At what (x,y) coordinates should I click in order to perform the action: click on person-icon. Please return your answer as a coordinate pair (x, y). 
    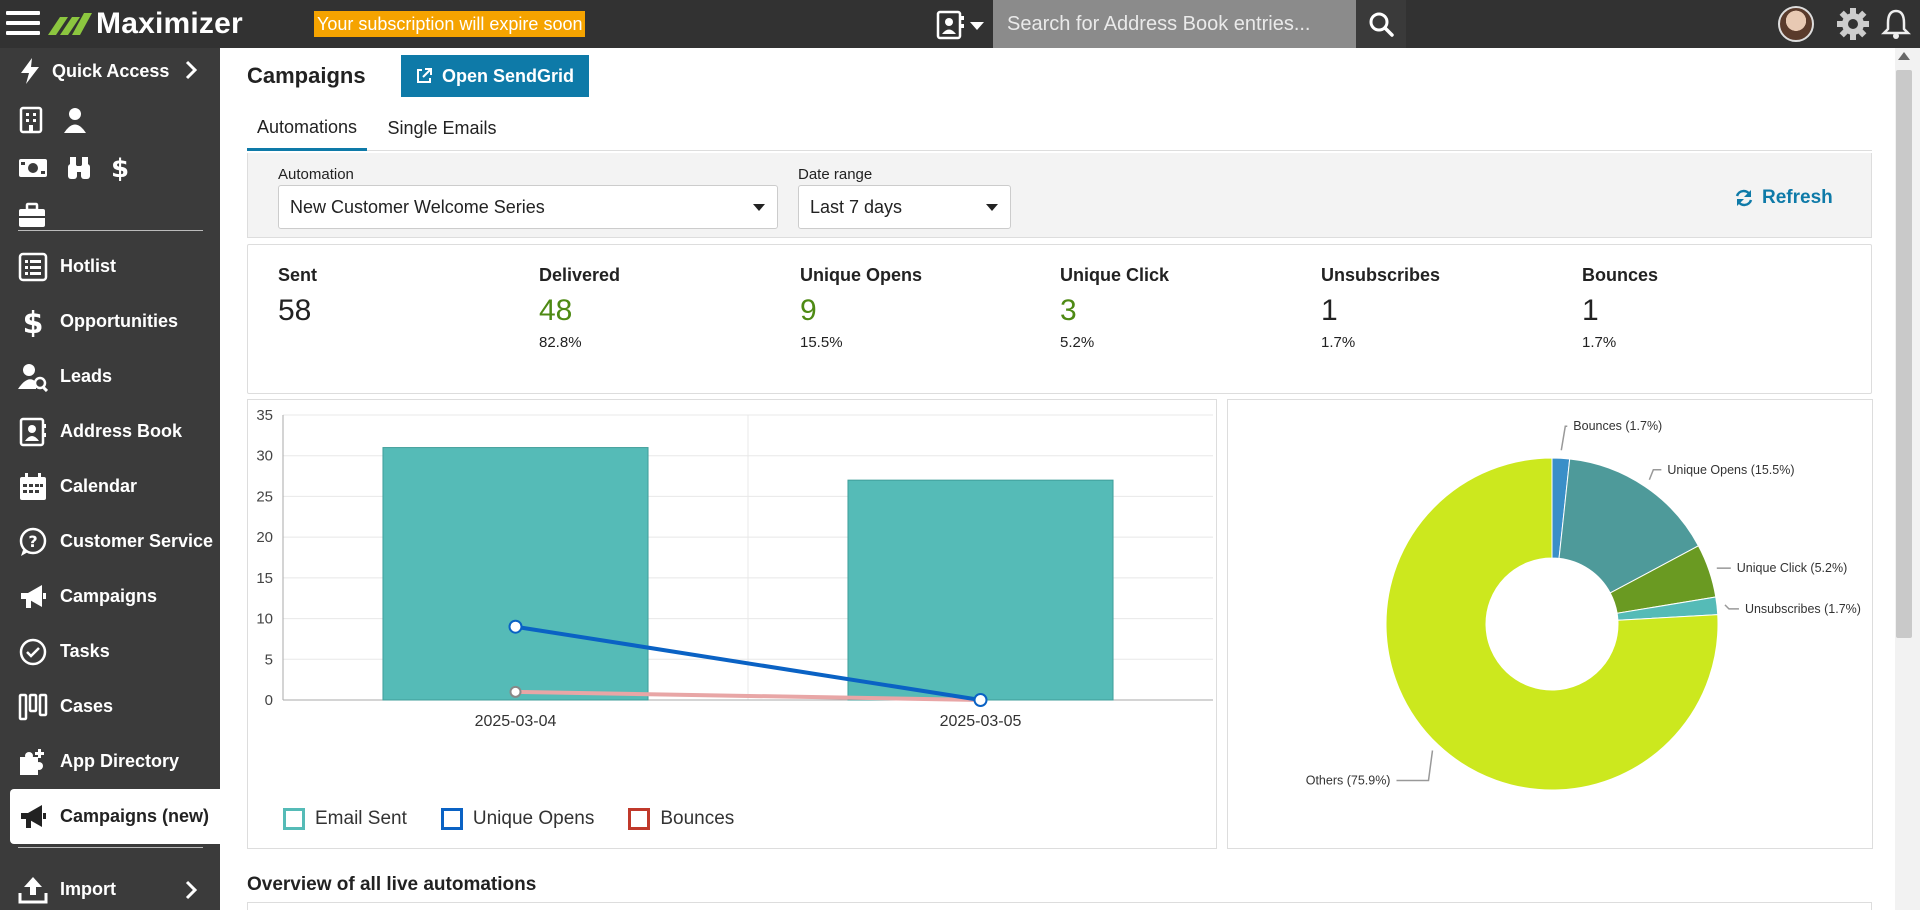
    Looking at the image, I should click on (75, 120).